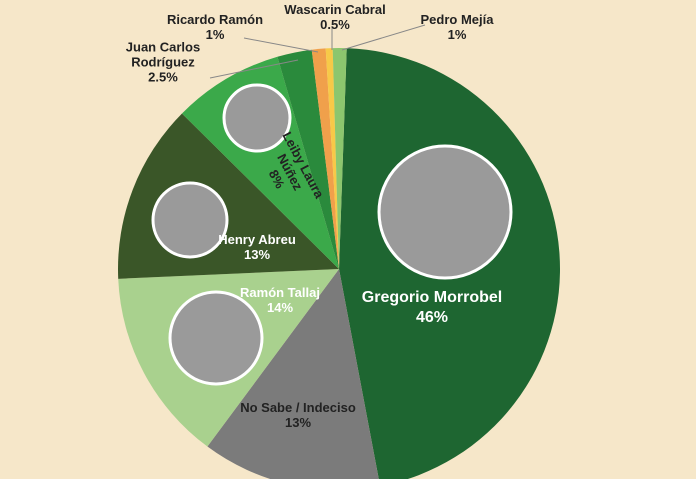 The width and height of the screenshot is (696, 479). Describe the element at coordinates (457, 19) in the screenshot. I see `slice-name: Pedro Mejía` at that location.